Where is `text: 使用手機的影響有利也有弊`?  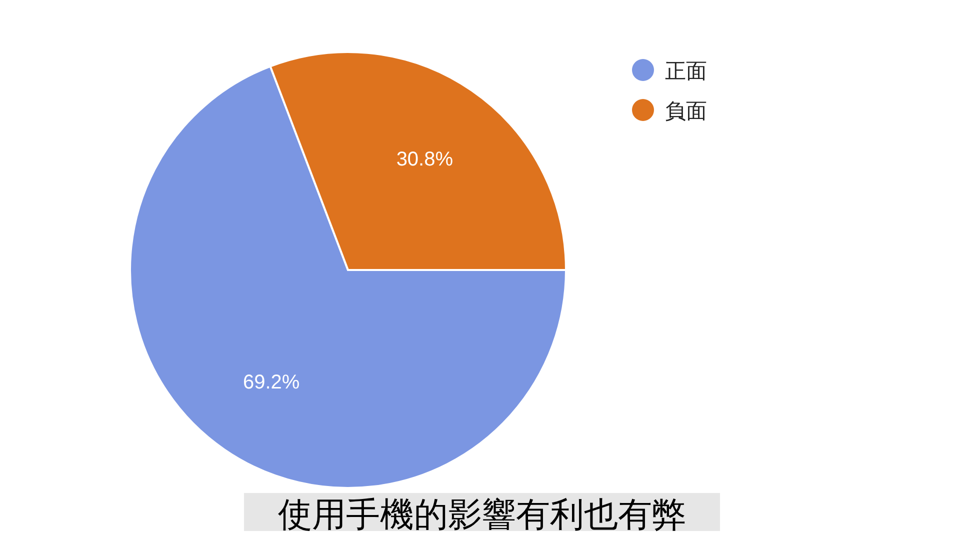
text: 使用手機的影響有利也有弊 is located at coordinates (482, 515).